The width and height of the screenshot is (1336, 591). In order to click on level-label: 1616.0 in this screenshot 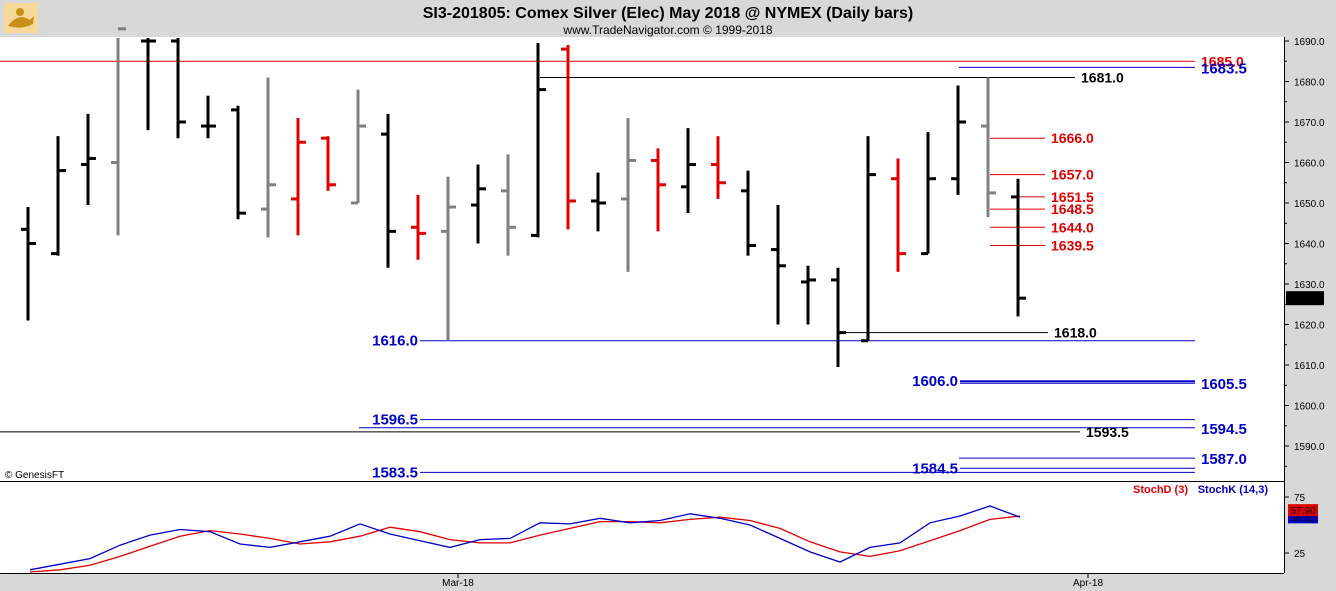, I will do `click(395, 341)`.